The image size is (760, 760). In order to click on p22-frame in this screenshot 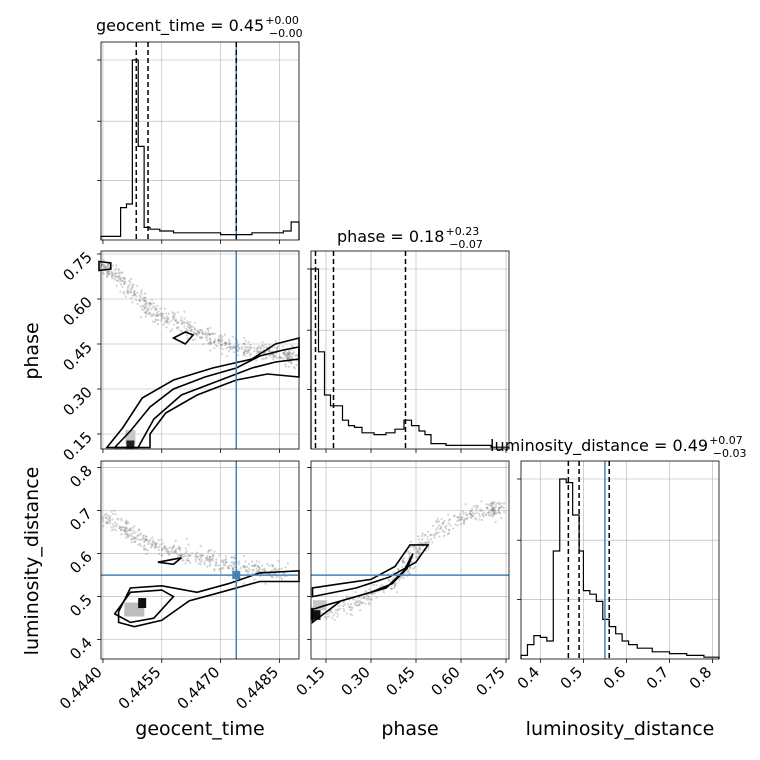, I will do `click(620, 560)`.